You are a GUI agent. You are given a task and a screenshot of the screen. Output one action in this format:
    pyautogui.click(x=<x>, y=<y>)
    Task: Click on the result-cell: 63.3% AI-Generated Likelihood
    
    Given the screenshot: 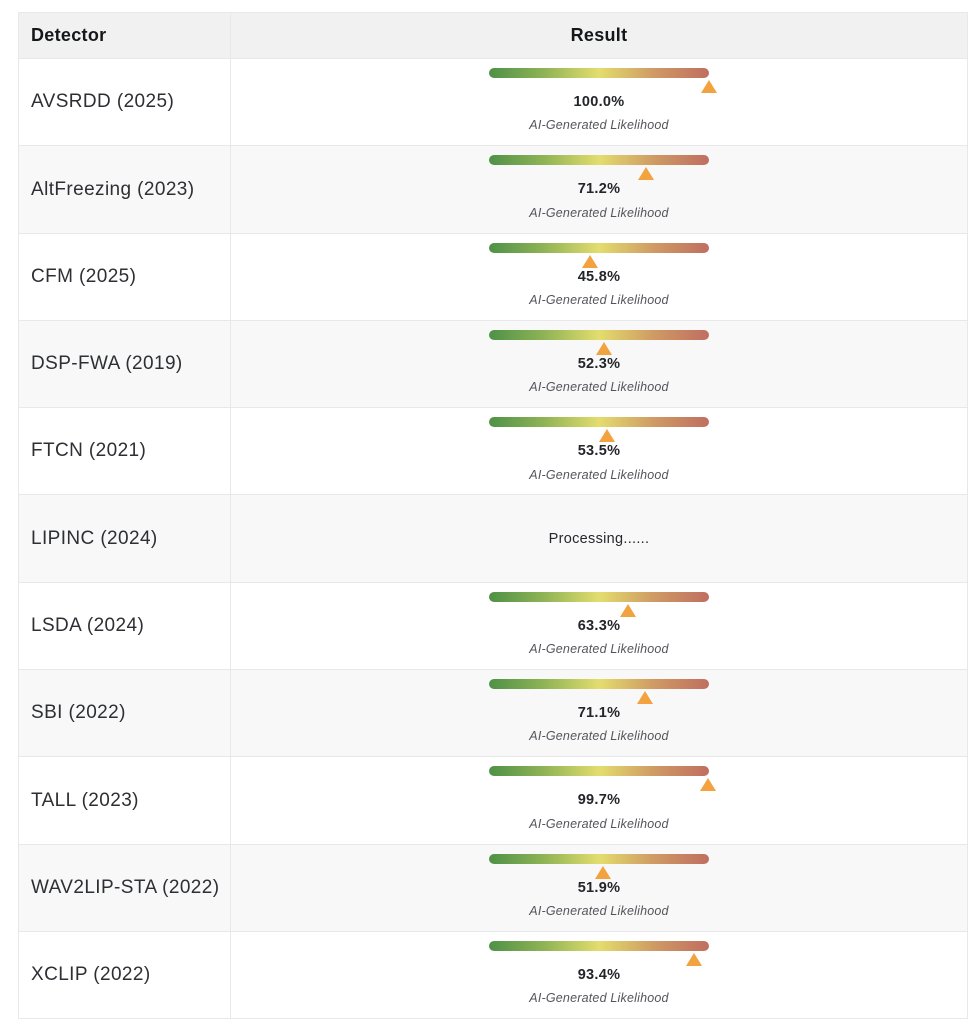 What is the action you would take?
    pyautogui.click(x=599, y=626)
    